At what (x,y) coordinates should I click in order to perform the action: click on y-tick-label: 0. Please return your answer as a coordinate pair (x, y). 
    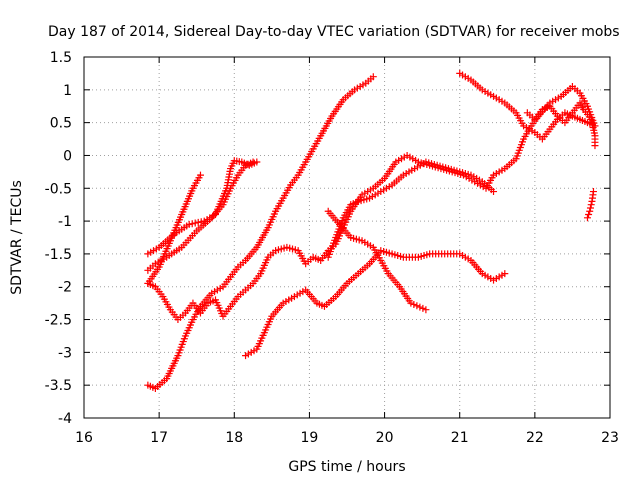
    Looking at the image, I should click on (67, 156).